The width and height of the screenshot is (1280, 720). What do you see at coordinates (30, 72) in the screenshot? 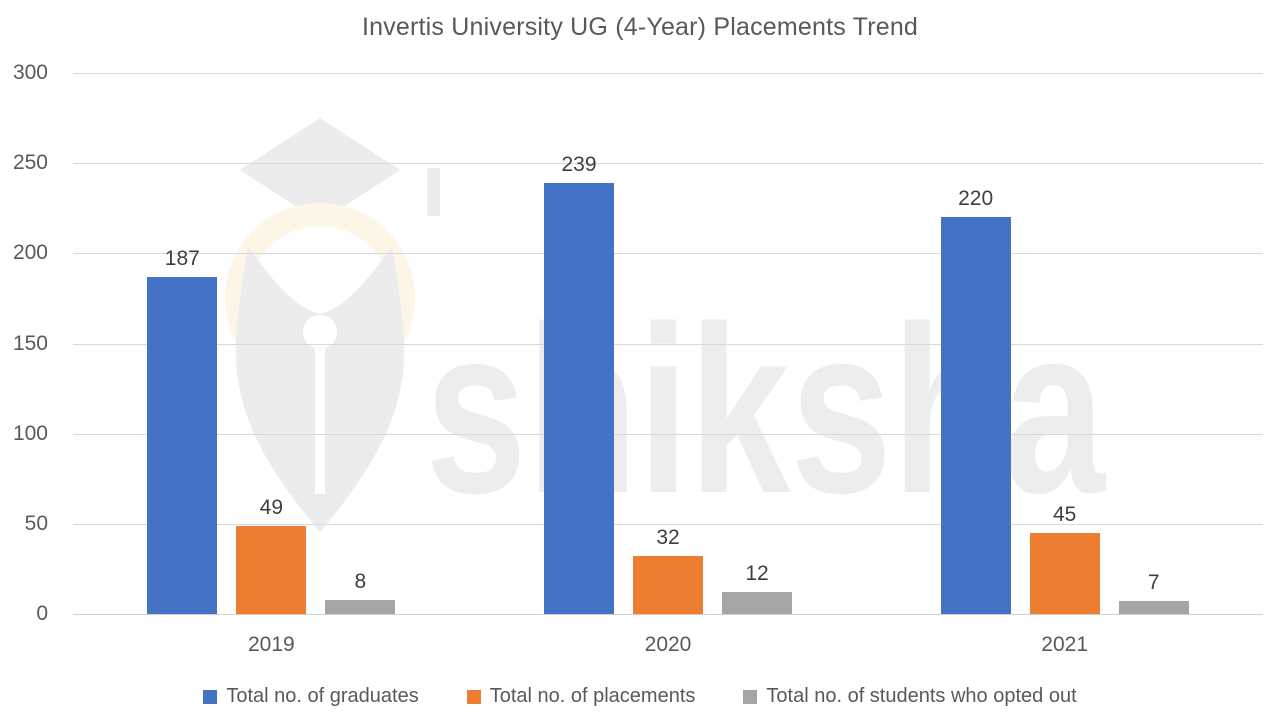
I see `y-axis-tick-label: 300` at bounding box center [30, 72].